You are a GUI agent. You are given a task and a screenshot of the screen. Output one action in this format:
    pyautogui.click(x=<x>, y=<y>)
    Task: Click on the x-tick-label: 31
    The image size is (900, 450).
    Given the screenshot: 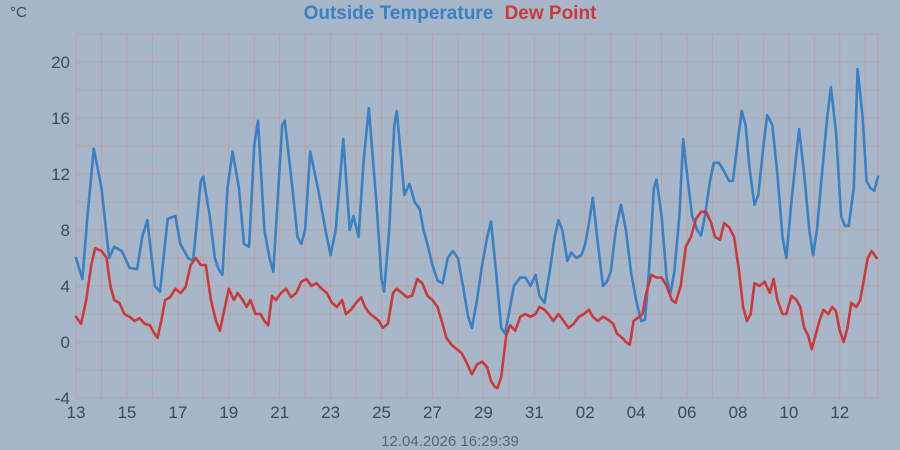 What is the action you would take?
    pyautogui.click(x=534, y=412)
    